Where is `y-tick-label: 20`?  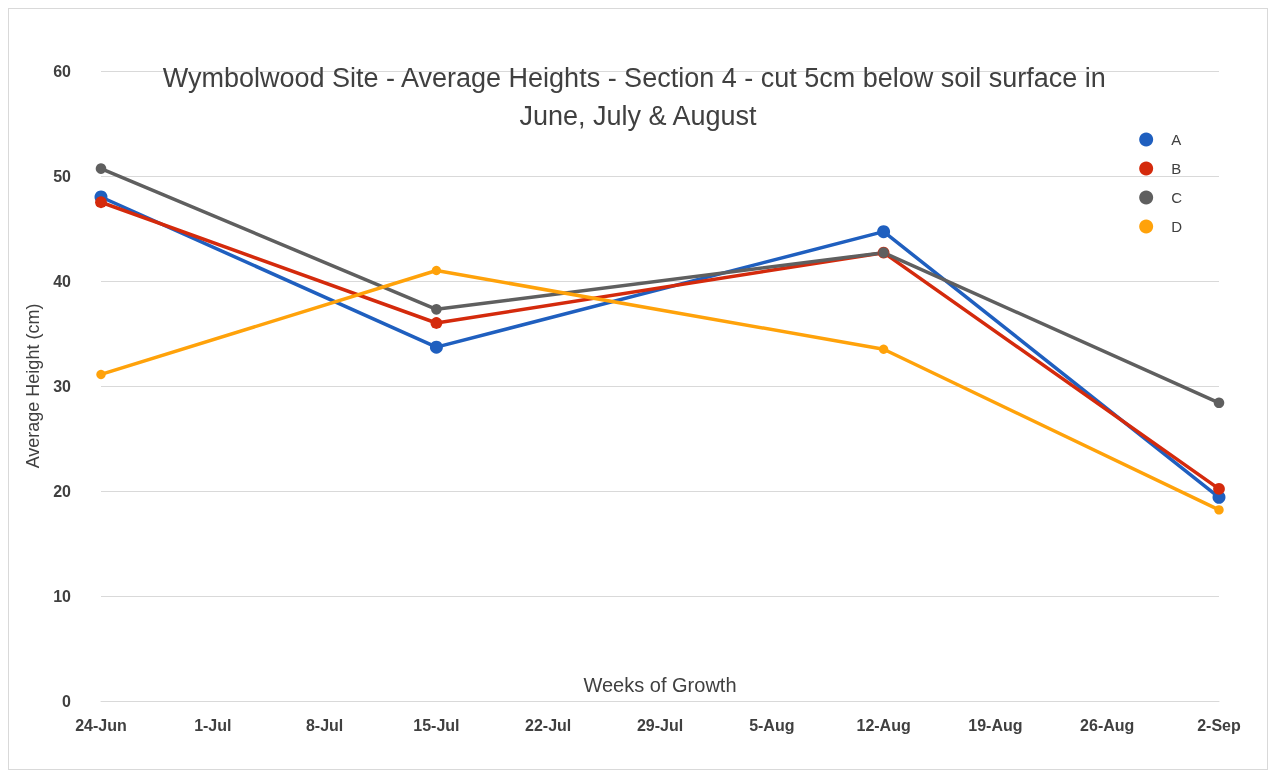 y-tick-label: 20 is located at coordinates (62, 491).